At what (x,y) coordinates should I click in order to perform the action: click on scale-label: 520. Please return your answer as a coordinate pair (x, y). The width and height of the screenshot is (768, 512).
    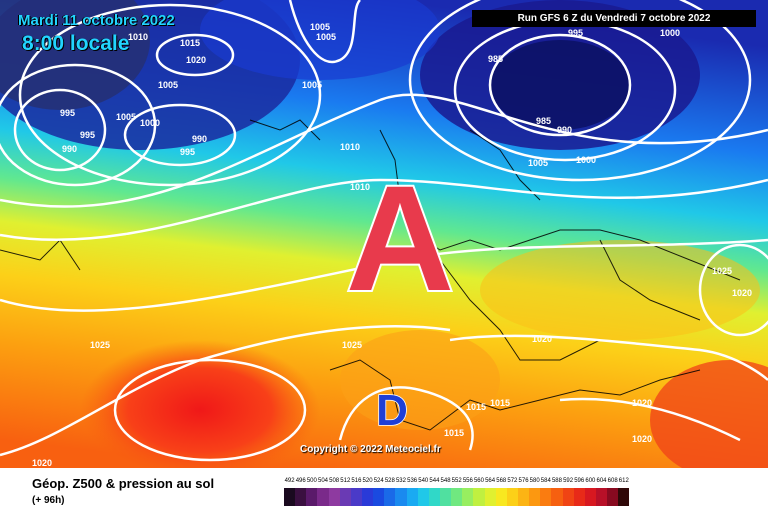
    Looking at the image, I should click on (367, 481).